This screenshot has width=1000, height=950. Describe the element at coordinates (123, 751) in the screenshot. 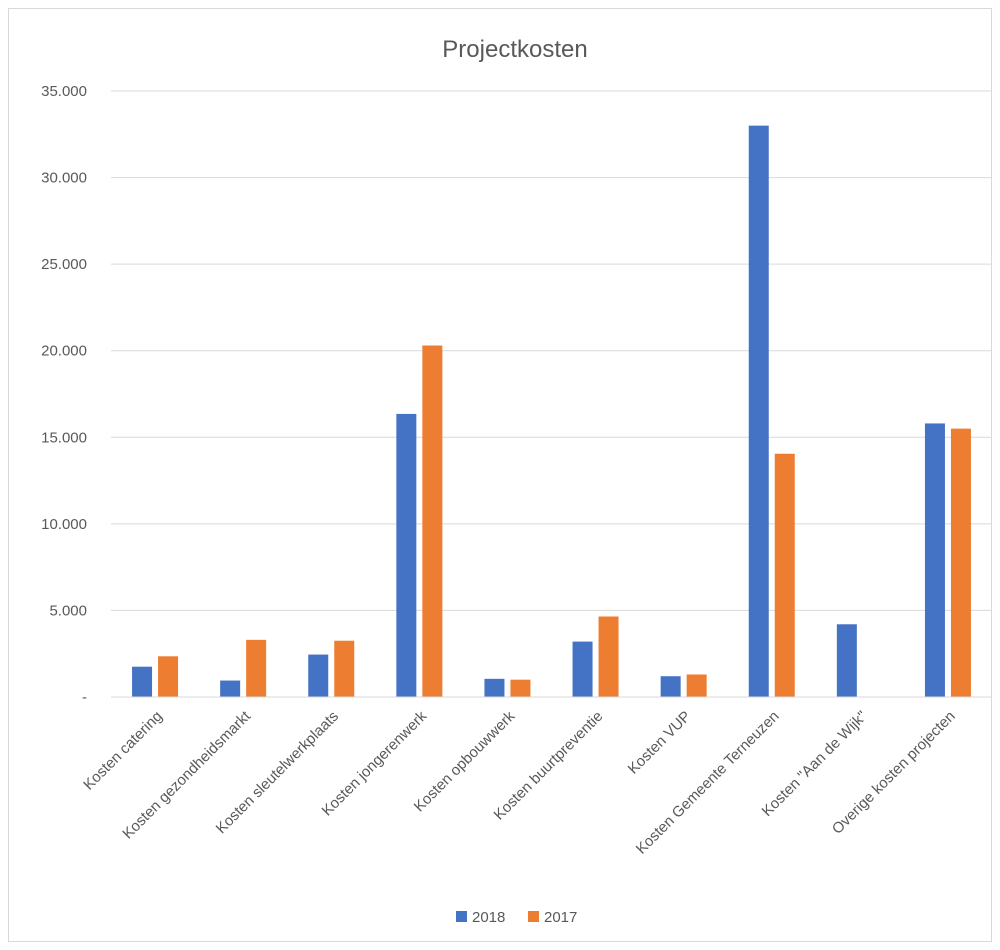

I see `x-tick-label: Kosten catering` at that location.